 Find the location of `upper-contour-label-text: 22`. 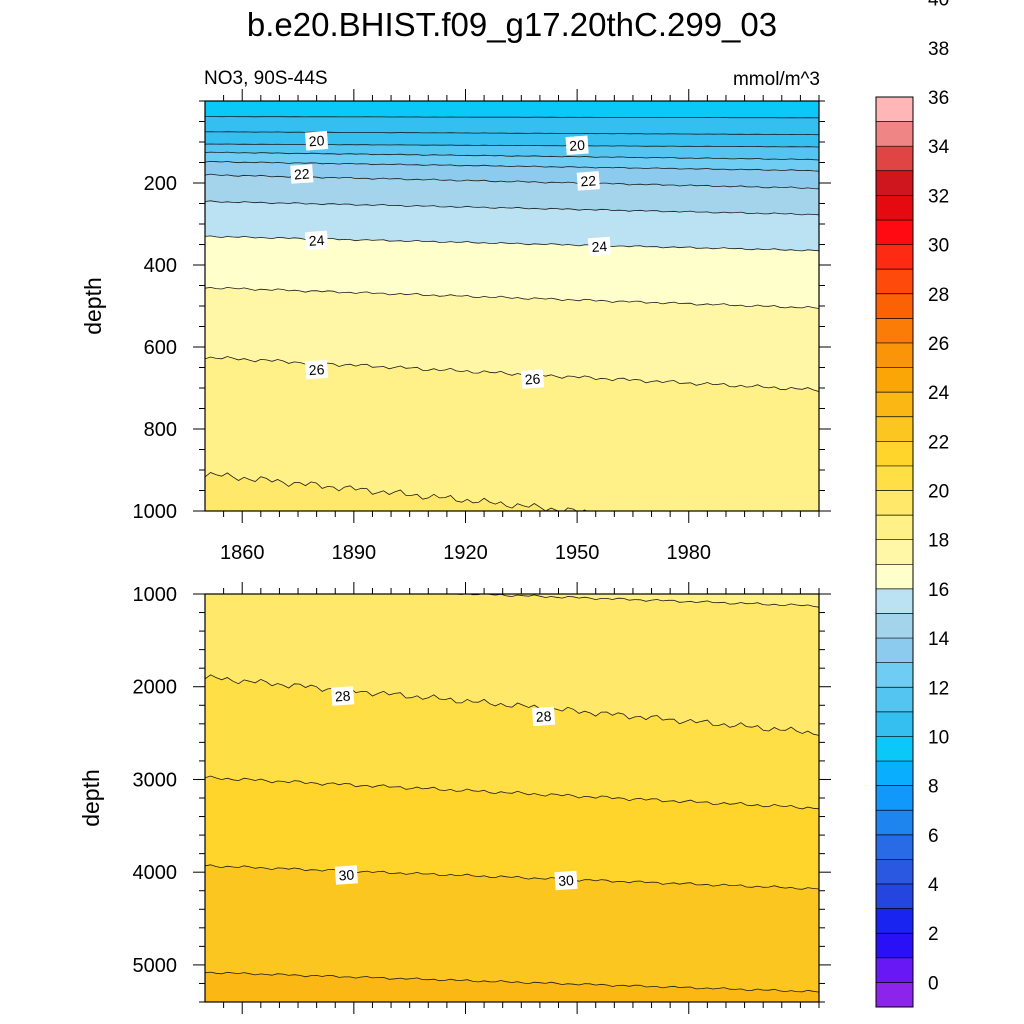

upper-contour-label-text: 22 is located at coordinates (588, 180).